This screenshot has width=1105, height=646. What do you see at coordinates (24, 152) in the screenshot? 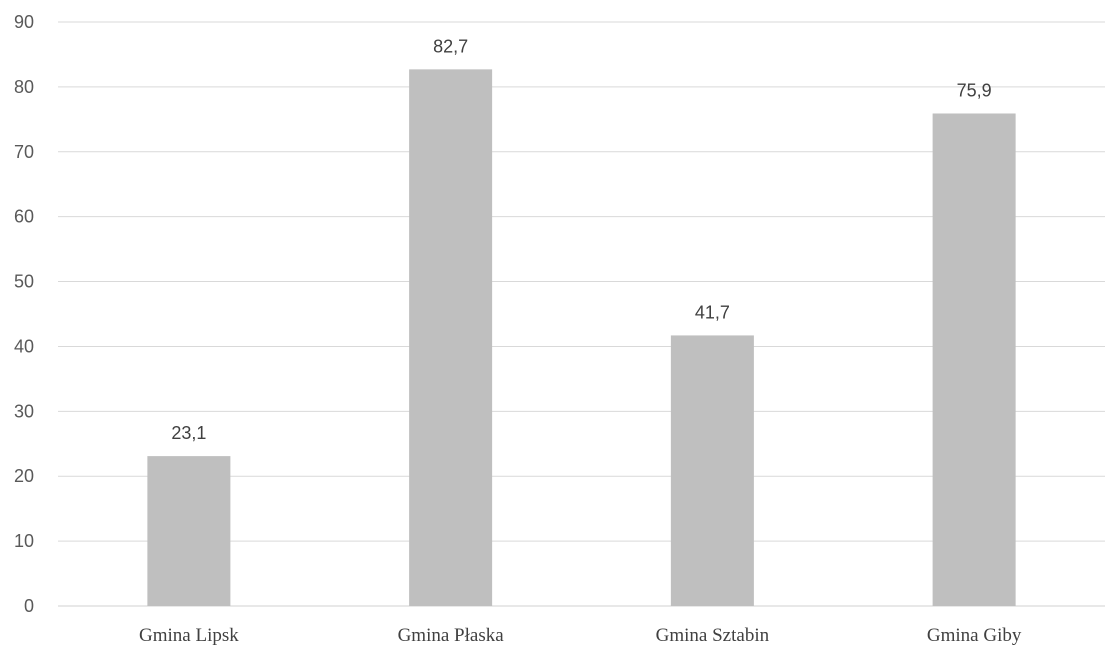
I see `y-tick-label-70: 70` at bounding box center [24, 152].